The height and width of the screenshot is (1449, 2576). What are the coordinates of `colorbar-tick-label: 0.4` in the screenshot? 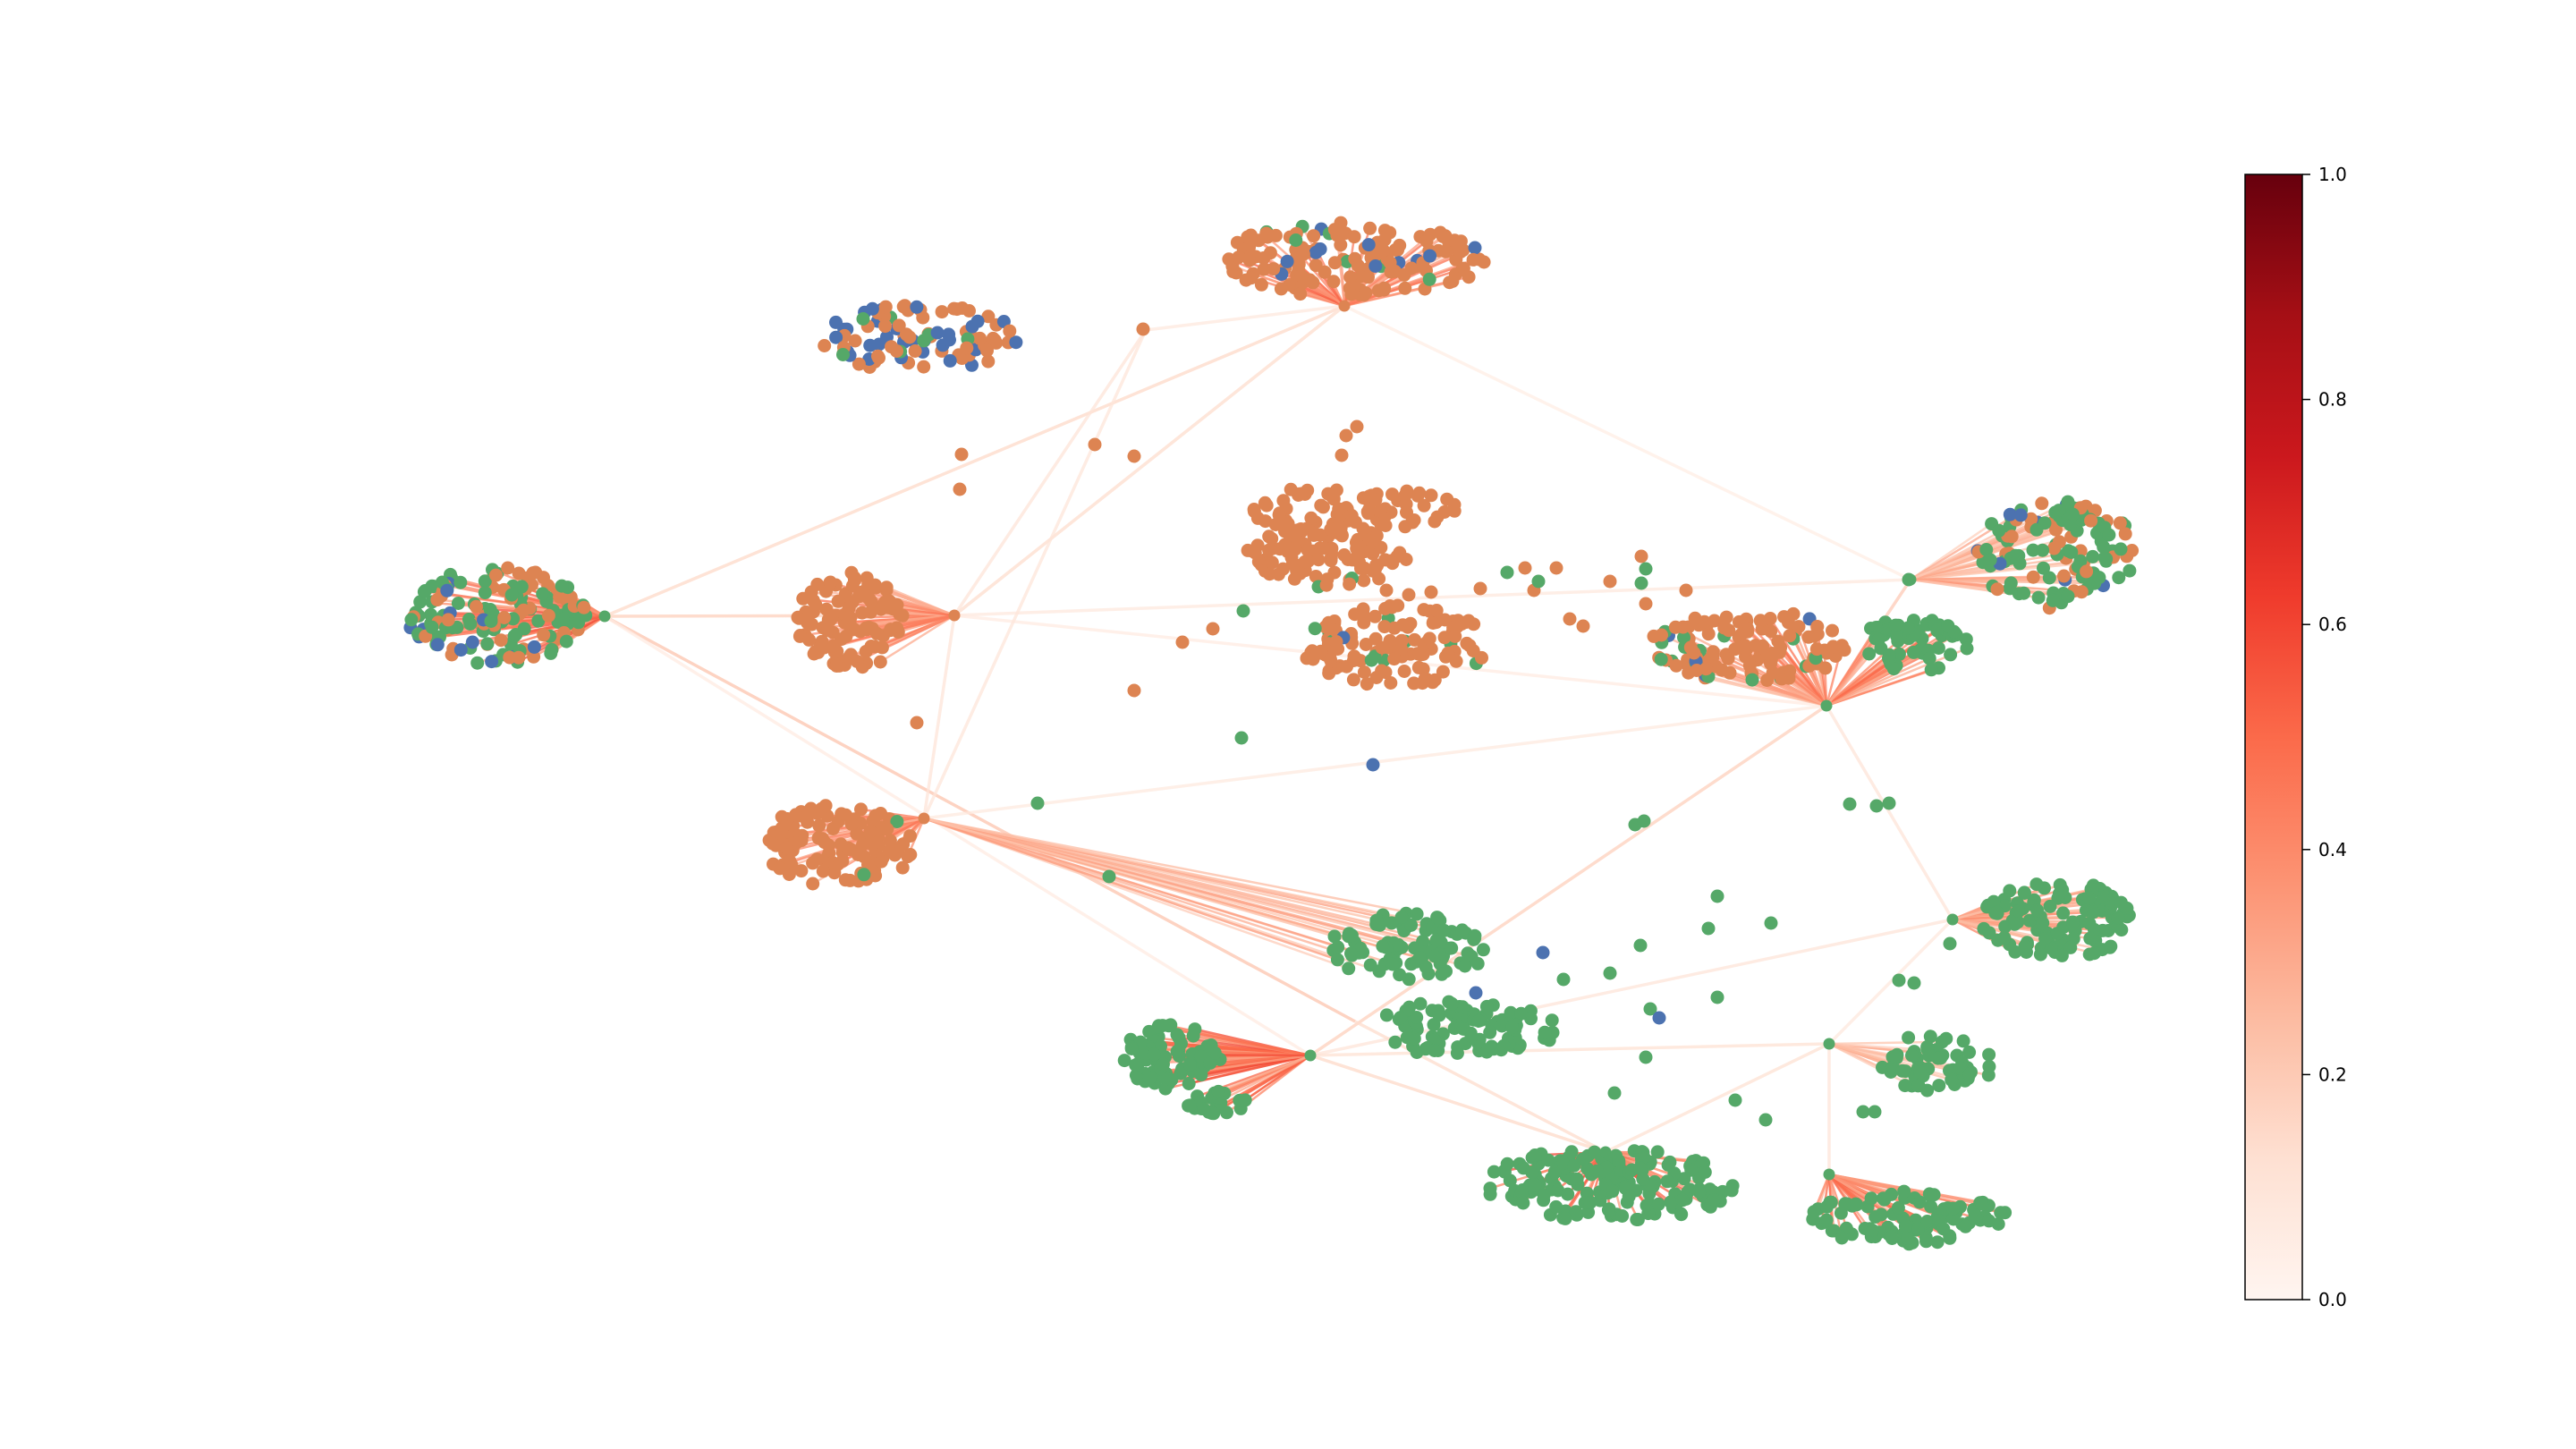 It's located at (2332, 849).